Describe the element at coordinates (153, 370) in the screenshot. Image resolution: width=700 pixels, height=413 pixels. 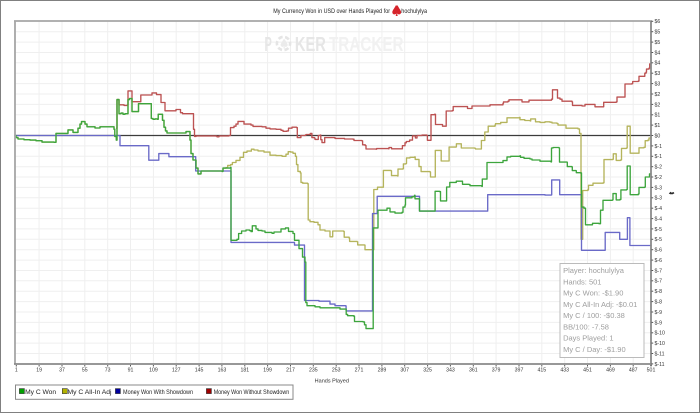
I see `svg-text: 109` at that location.